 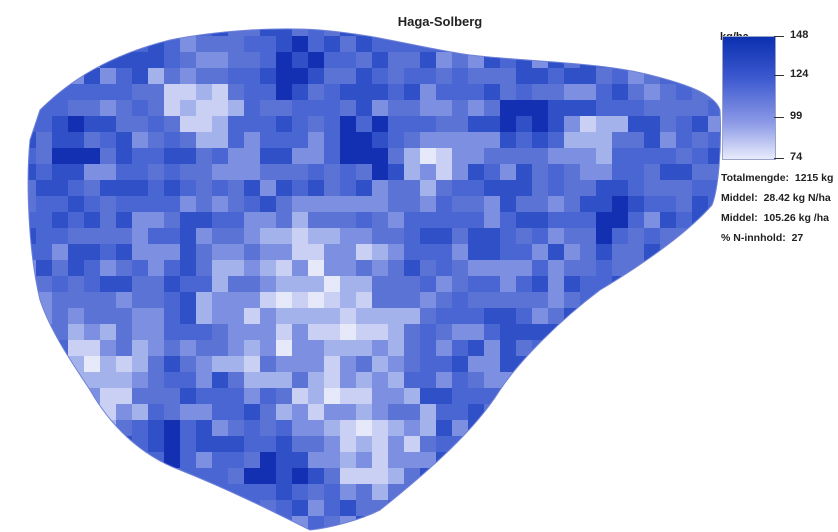 What do you see at coordinates (796, 157) in the screenshot?
I see `legend-tick-label: 74` at bounding box center [796, 157].